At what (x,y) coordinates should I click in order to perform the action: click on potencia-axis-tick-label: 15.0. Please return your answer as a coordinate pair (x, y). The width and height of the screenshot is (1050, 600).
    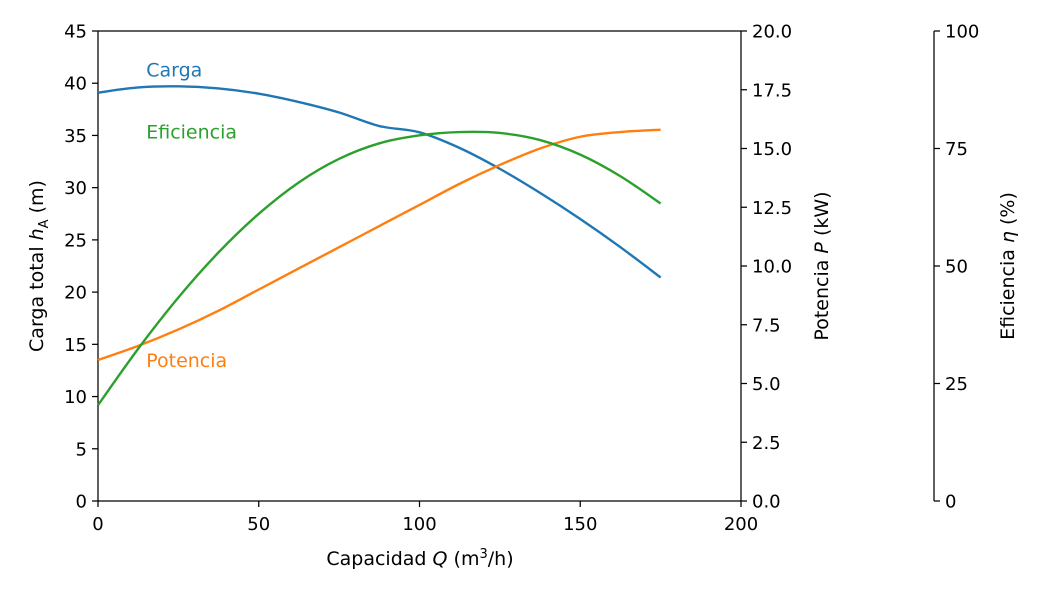
    Looking at the image, I should click on (772, 149).